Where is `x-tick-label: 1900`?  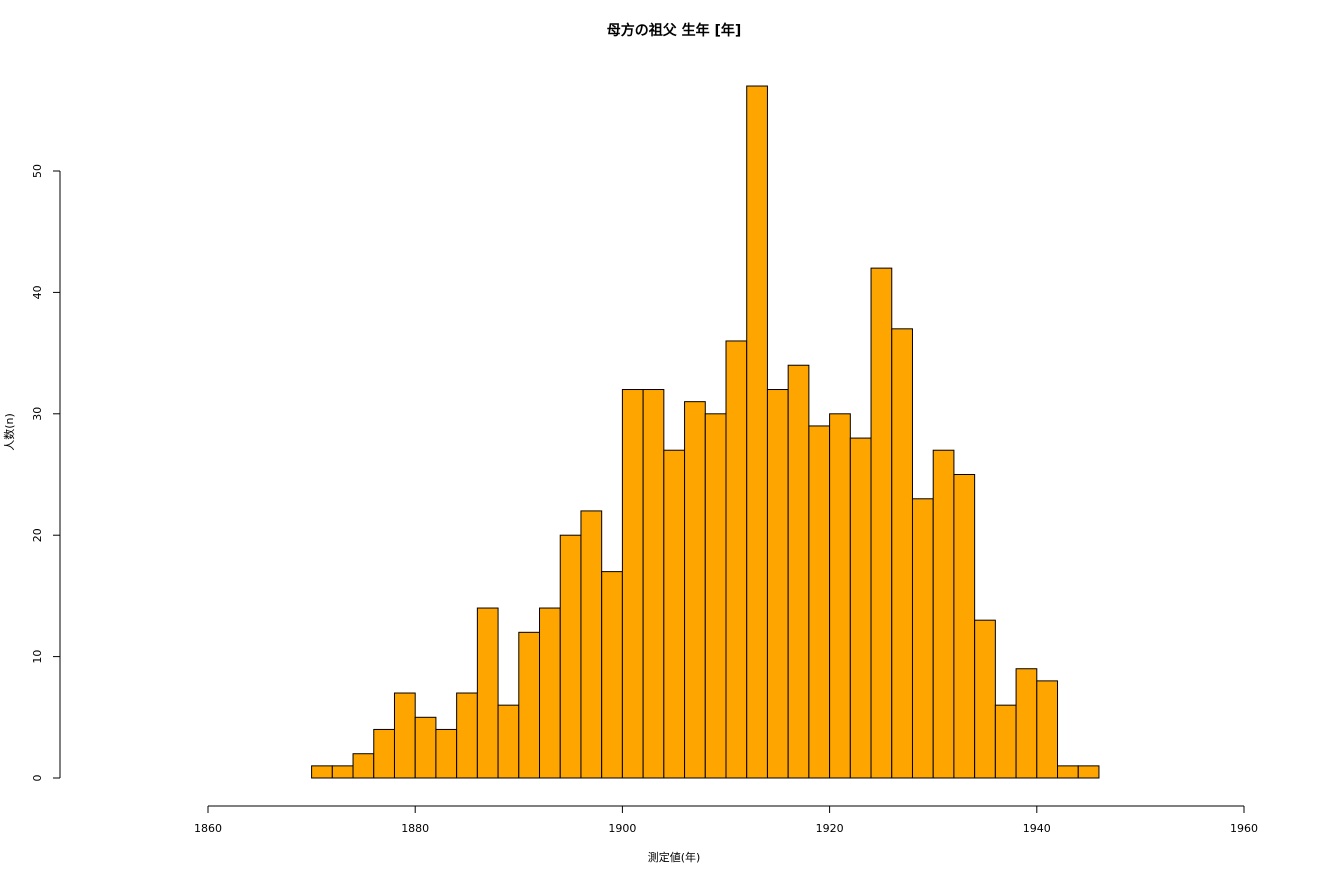 x-tick-label: 1900 is located at coordinates (622, 828).